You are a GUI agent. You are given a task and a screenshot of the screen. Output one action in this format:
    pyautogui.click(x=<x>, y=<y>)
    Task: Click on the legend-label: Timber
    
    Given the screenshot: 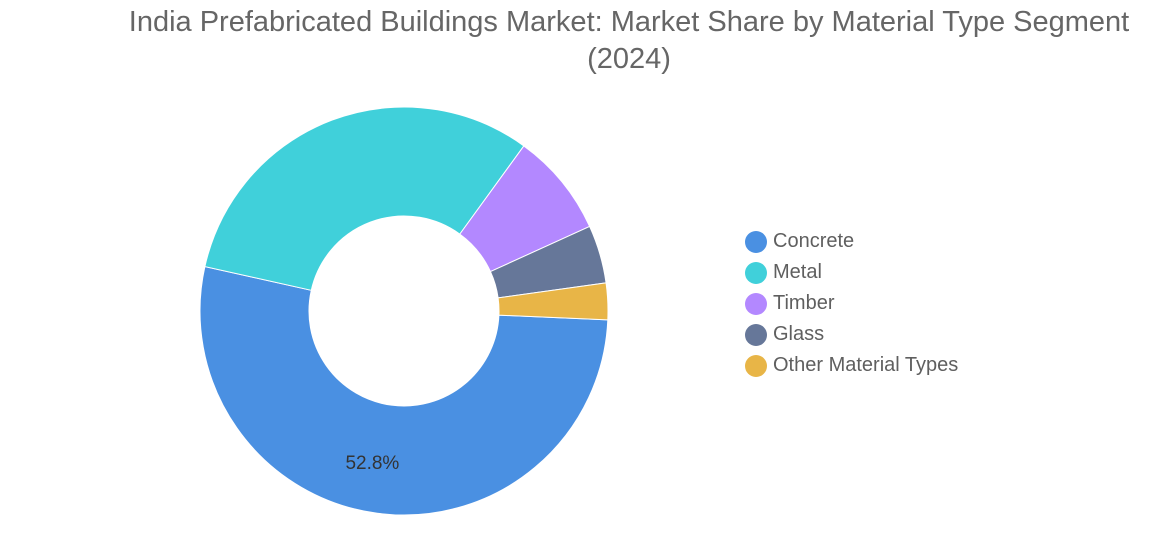 What is the action you would take?
    pyautogui.click(x=804, y=303)
    